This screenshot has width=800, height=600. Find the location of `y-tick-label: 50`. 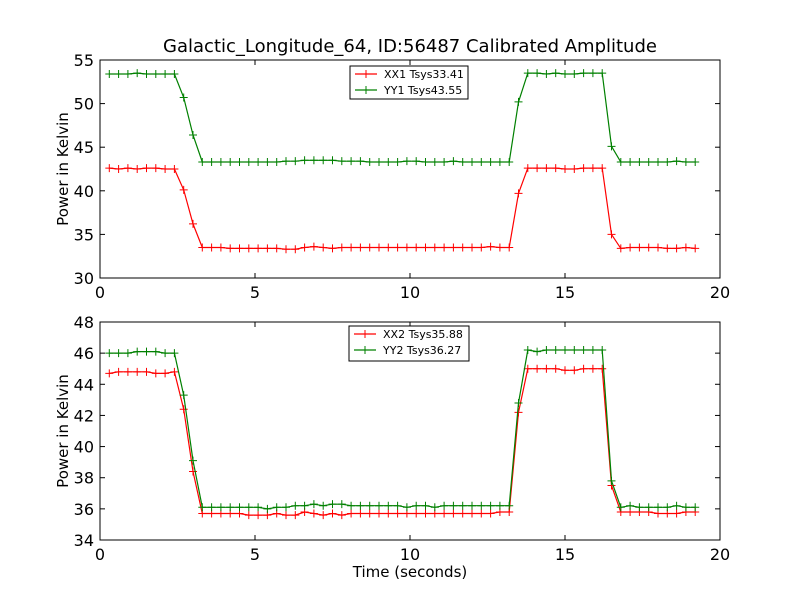

y-tick-label: 50 is located at coordinates (84, 104).